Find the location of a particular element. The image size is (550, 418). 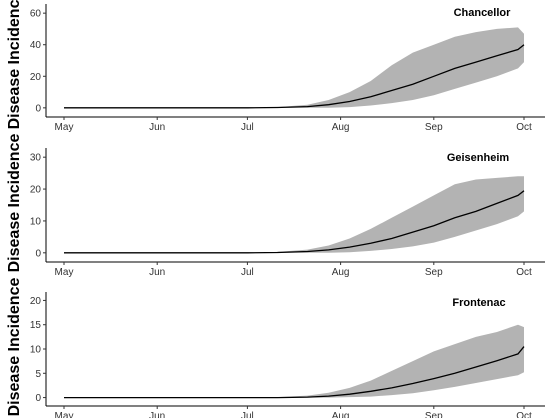

y-tick-label: 30 is located at coordinates (36, 158).